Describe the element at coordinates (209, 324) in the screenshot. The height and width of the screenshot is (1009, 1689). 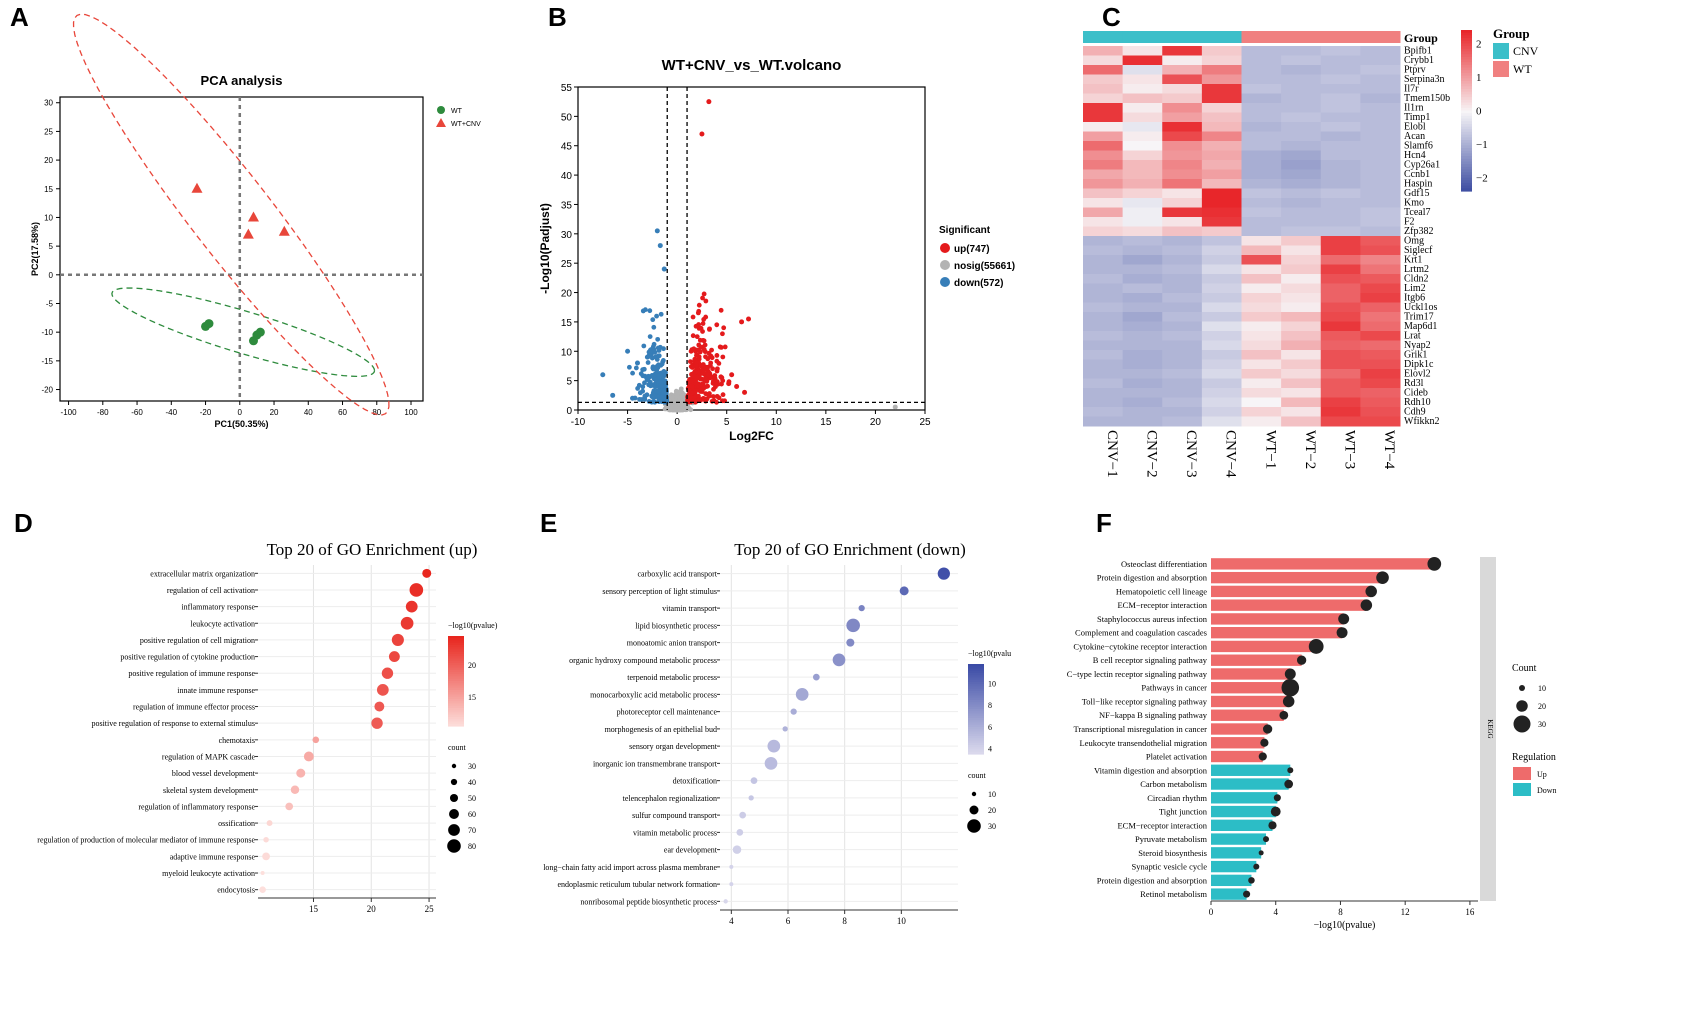
I see `data-point-wt` at that location.